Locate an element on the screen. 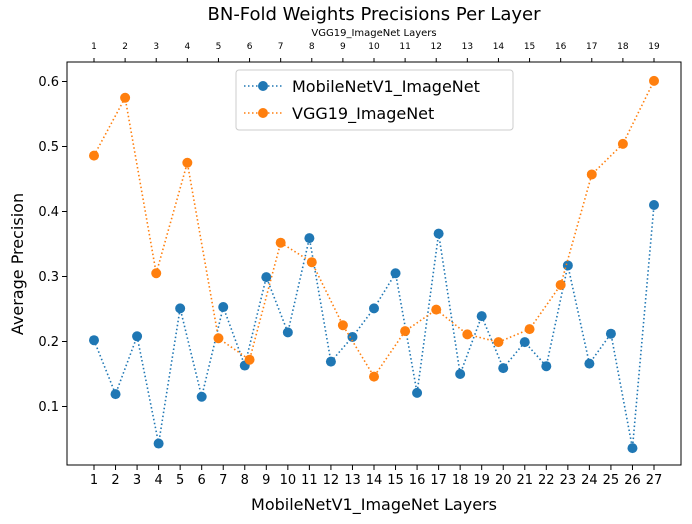 The image size is (692, 524). top-x-axis: 1 2 3 4 5 6 7 8 9 10 11 12 13 14 15 16 17 18 19 is located at coordinates (375, 52).